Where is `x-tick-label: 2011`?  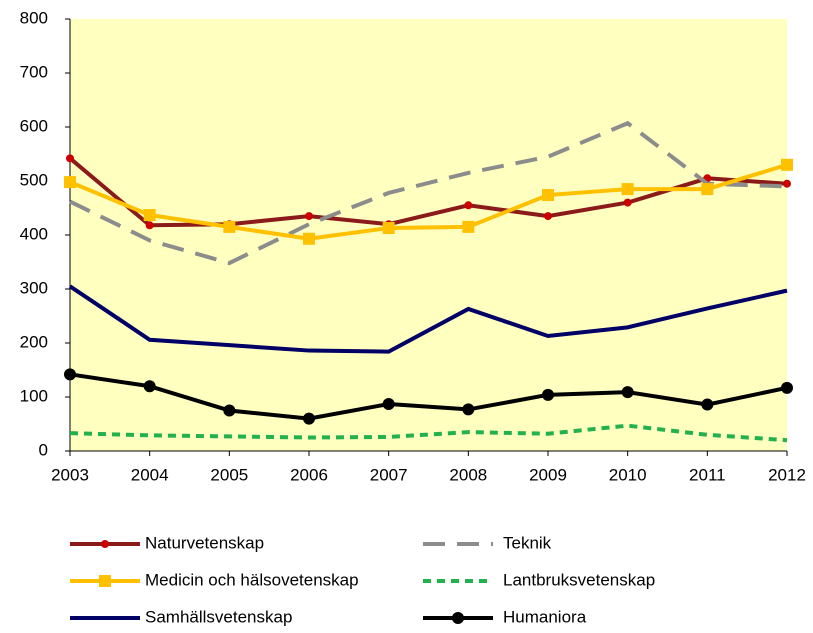 x-tick-label: 2011 is located at coordinates (707, 474).